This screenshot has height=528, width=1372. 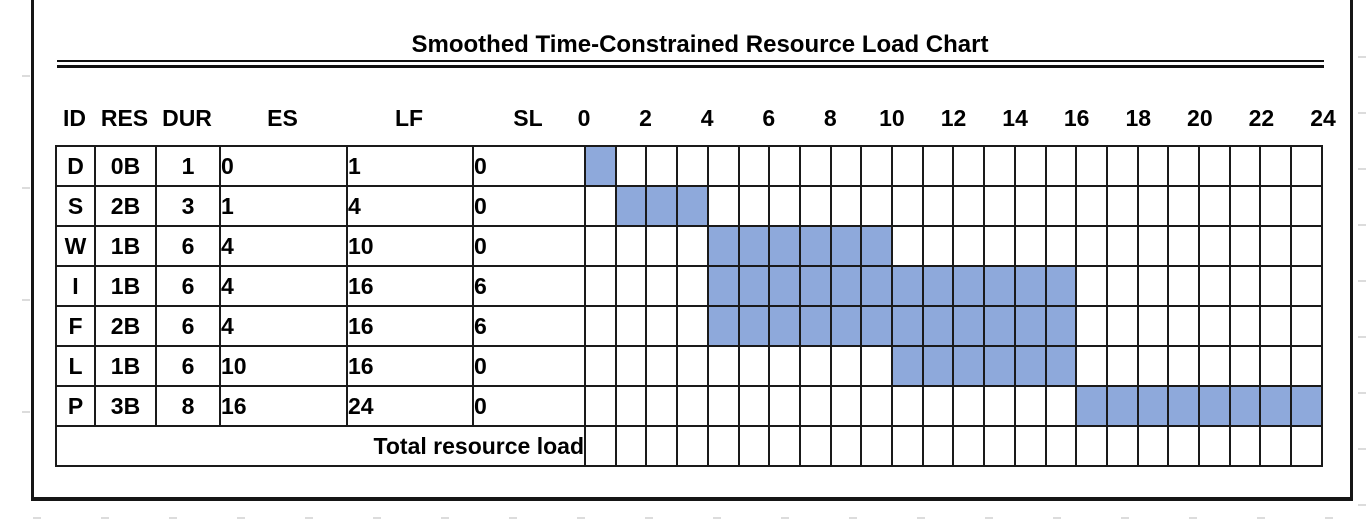 I want to click on column-header-dur: DUR, so click(x=187, y=118).